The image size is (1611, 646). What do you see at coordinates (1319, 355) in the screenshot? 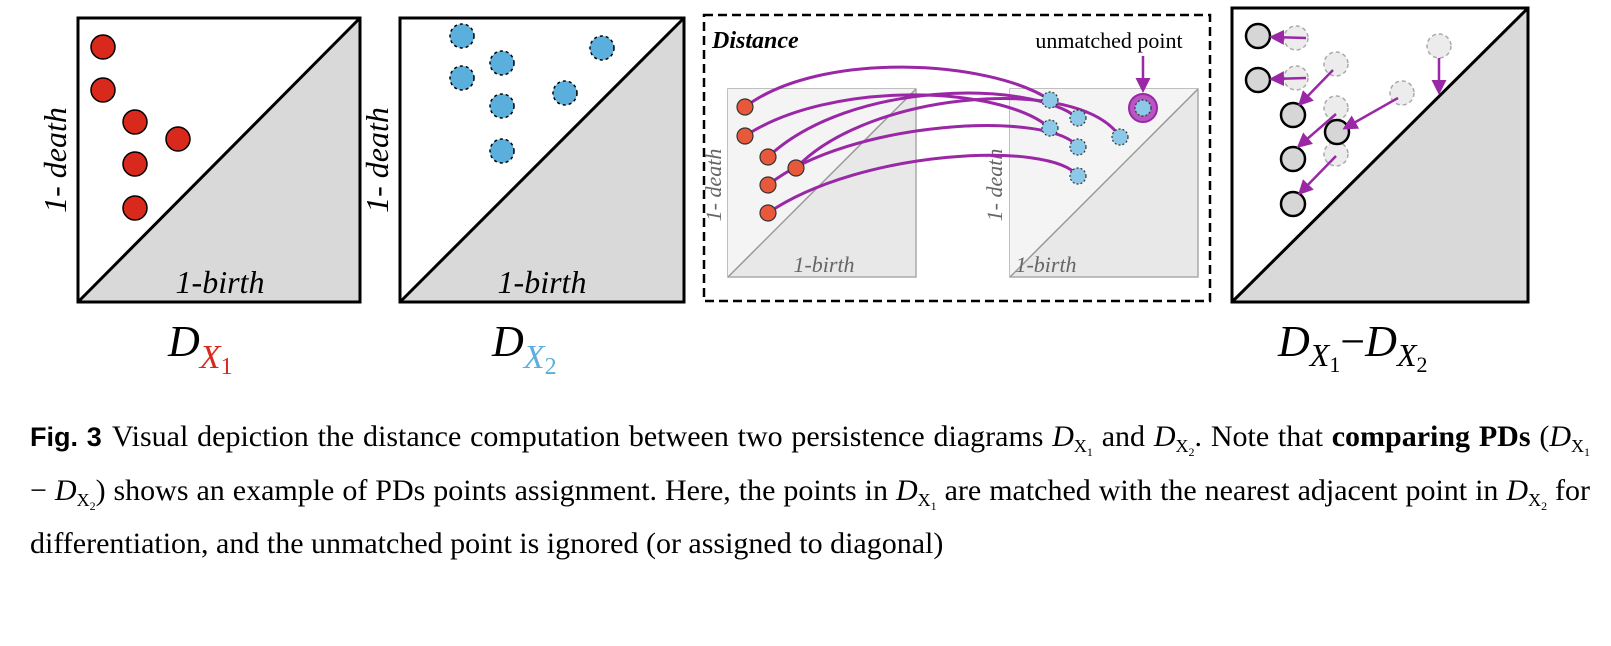
I see `diff-title-left-sub: X` at bounding box center [1319, 355].